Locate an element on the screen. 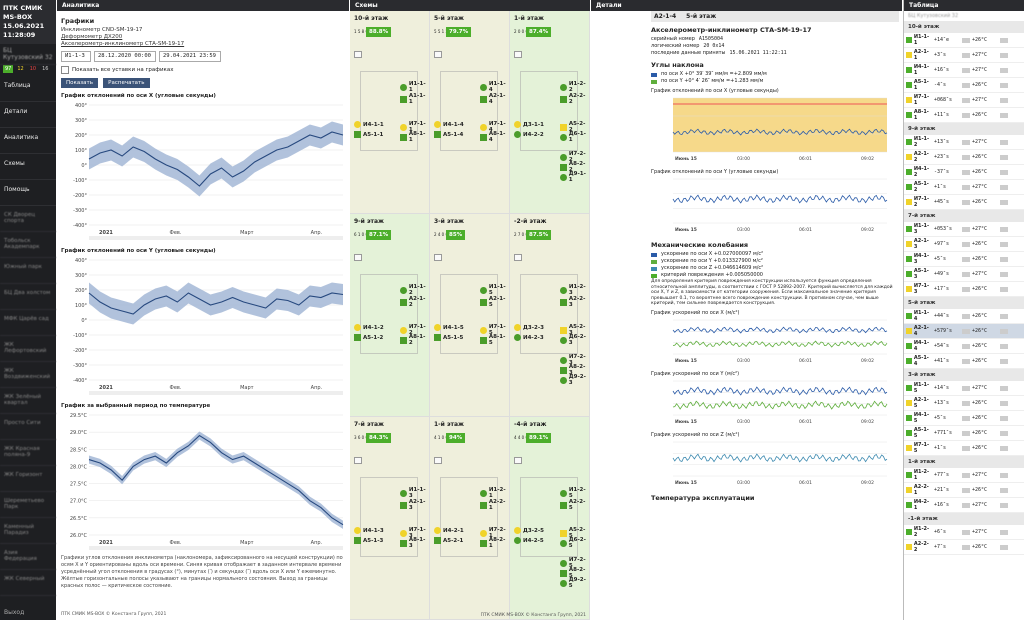 Image resolution: width=1024 pixels, height=631 pixels. sensor-marker: Д3-1-1 is located at coordinates (529, 124).